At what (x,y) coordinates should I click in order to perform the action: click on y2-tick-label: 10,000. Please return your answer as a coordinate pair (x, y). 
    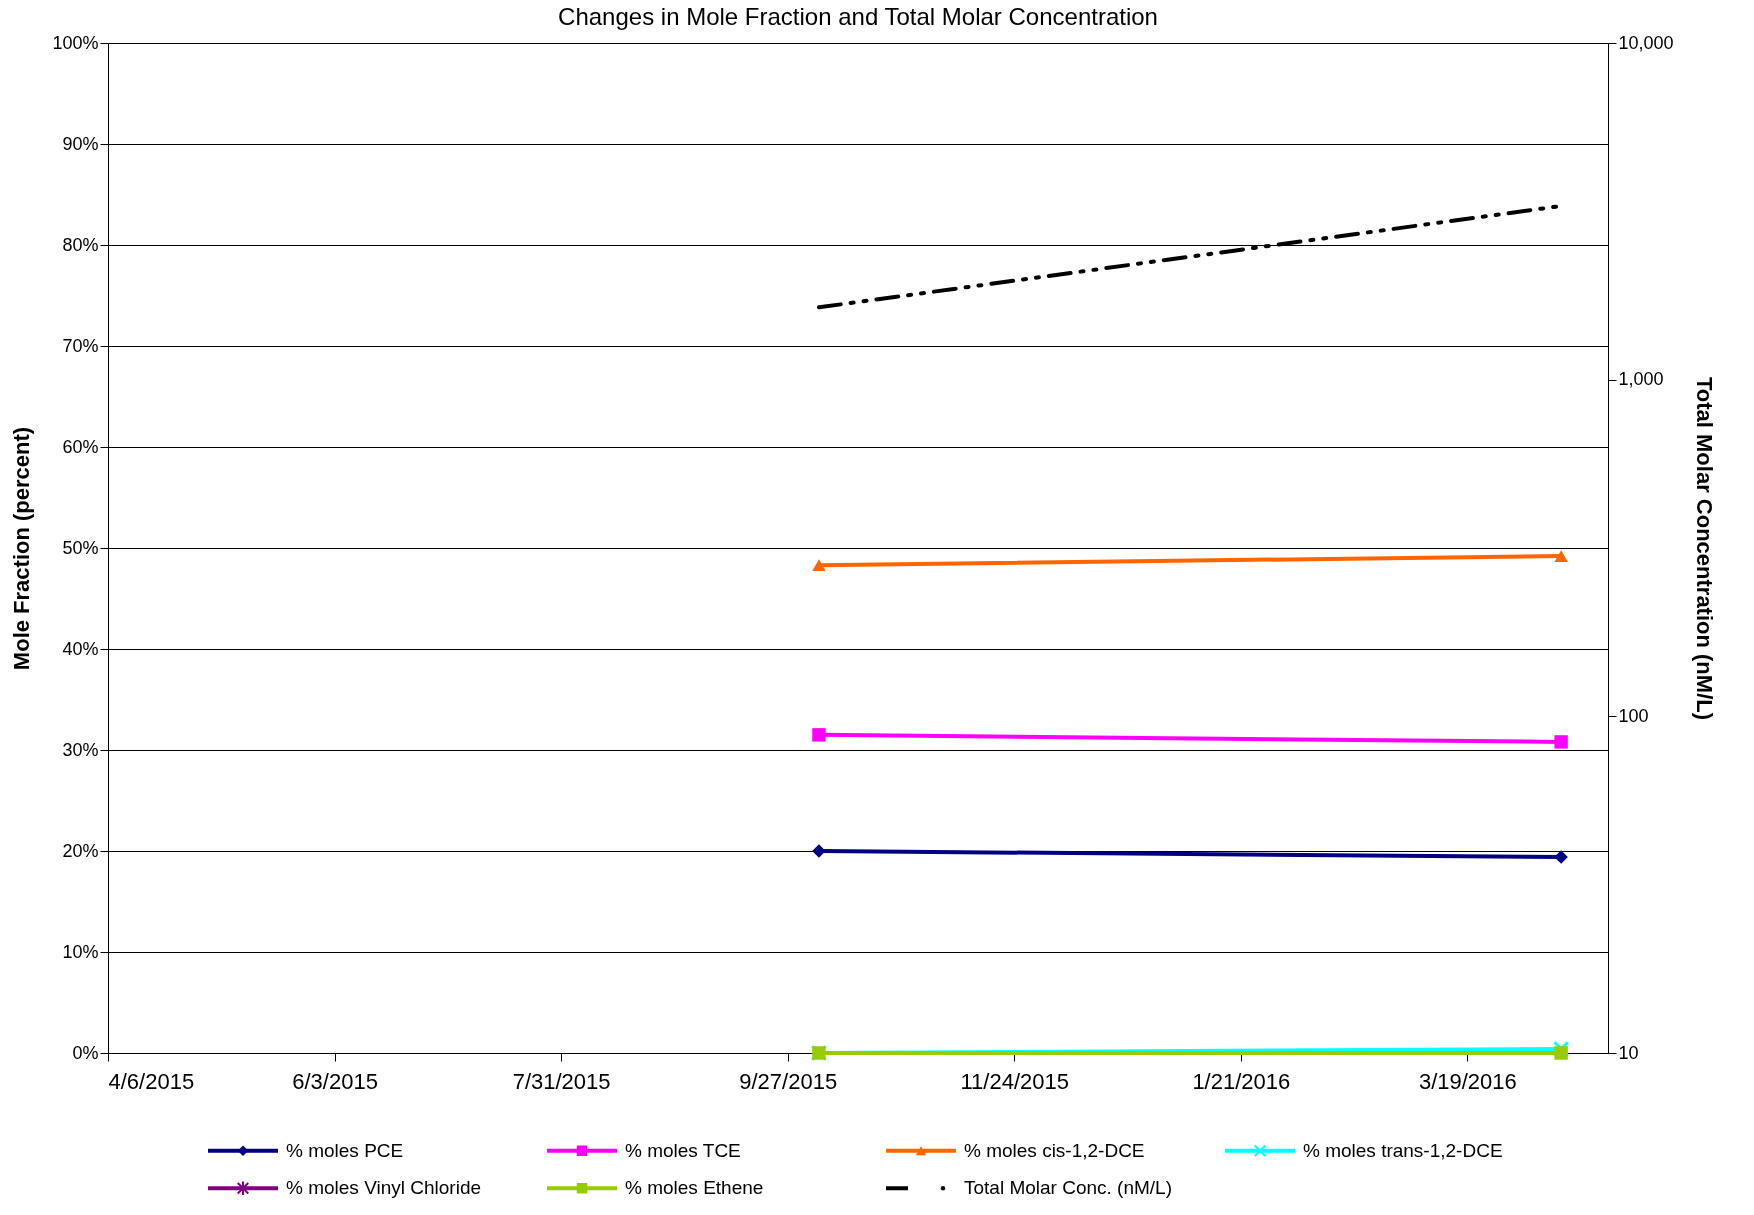
    Looking at the image, I should click on (1646, 42).